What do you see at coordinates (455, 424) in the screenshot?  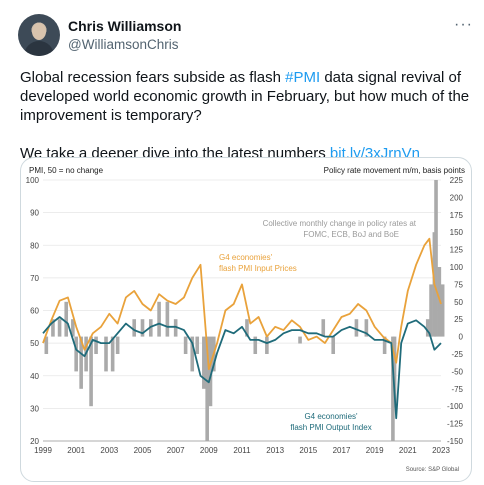 I see `right-tick-label: -125` at bounding box center [455, 424].